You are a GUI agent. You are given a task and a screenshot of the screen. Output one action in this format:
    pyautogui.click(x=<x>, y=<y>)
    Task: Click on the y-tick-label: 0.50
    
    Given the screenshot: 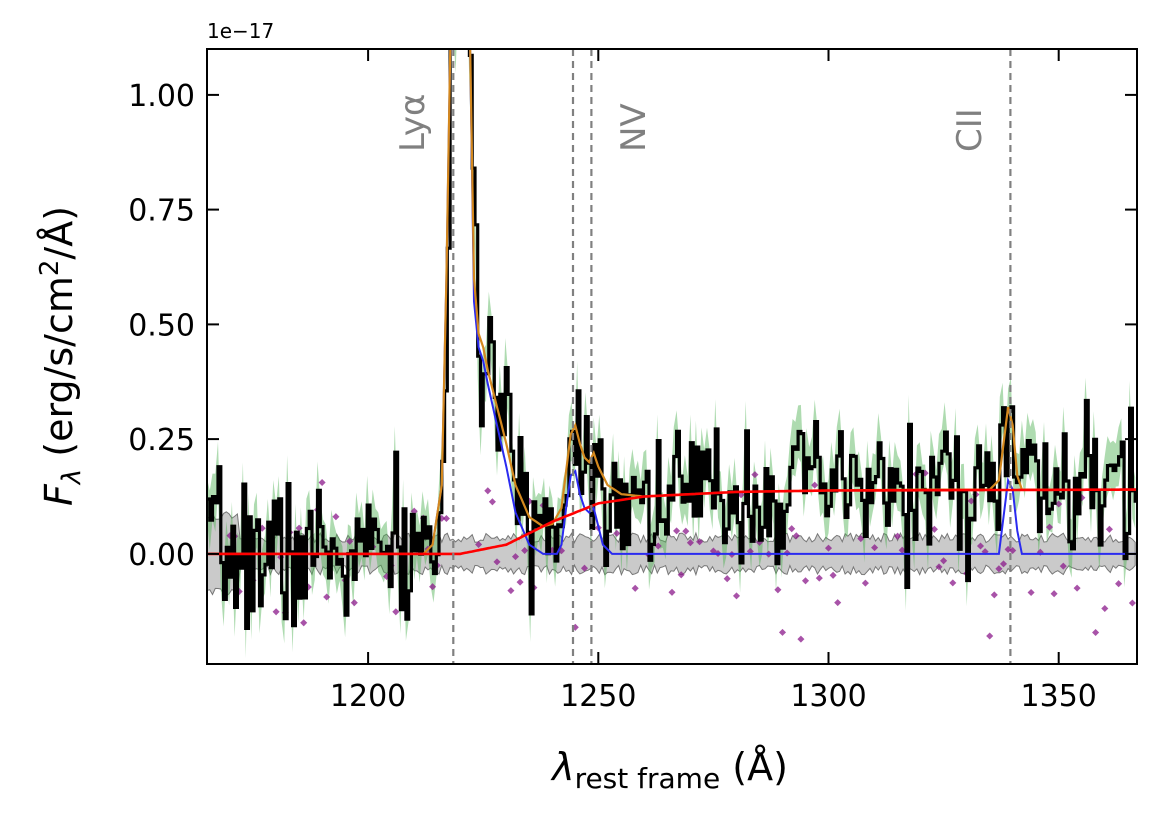 What is the action you would take?
    pyautogui.click(x=161, y=325)
    